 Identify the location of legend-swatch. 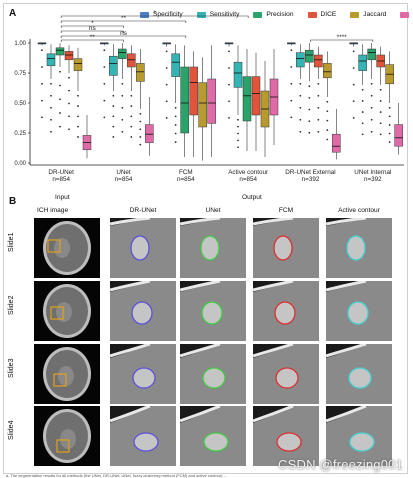
(144, 14).